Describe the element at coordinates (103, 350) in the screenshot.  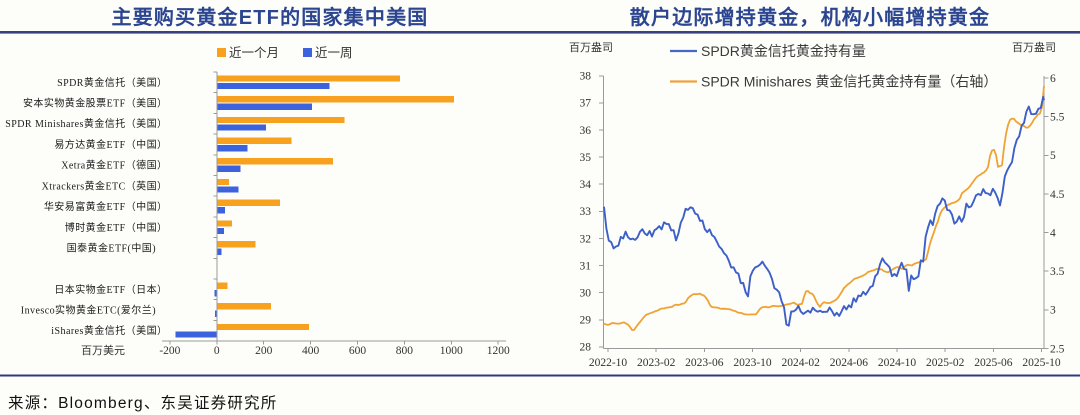
I see `svg-text: 百万美元` at that location.